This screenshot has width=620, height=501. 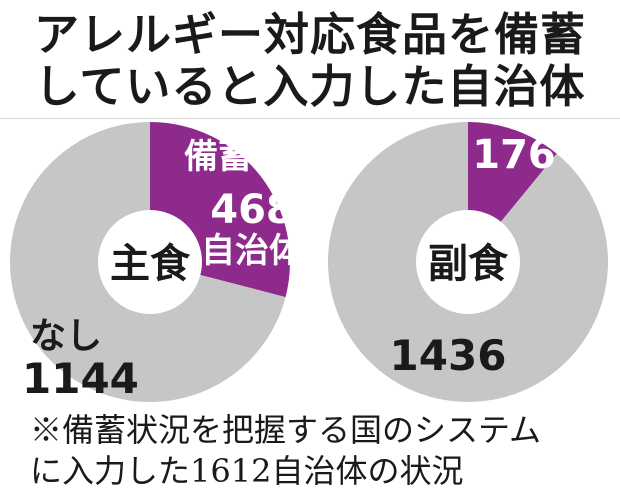 I want to click on slice-label-staple-stocked: 備蓄あり, so click(x=252, y=157).